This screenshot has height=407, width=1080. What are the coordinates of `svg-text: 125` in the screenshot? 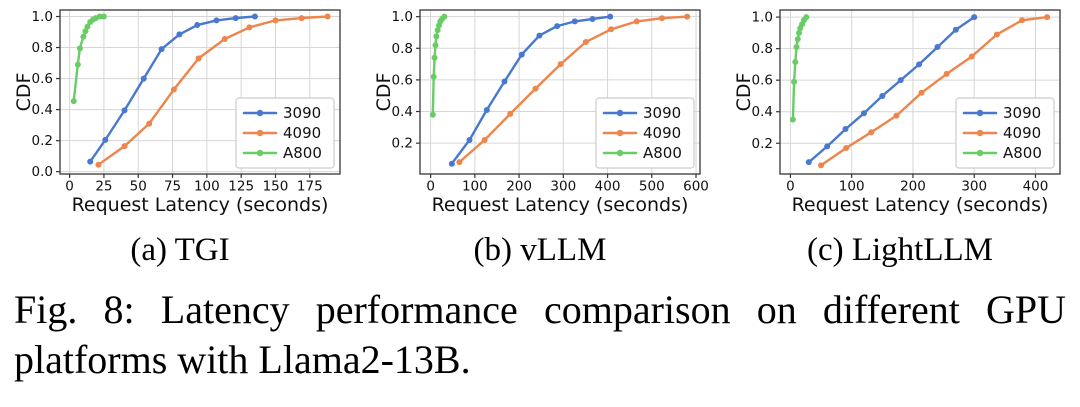 It's located at (241, 187).